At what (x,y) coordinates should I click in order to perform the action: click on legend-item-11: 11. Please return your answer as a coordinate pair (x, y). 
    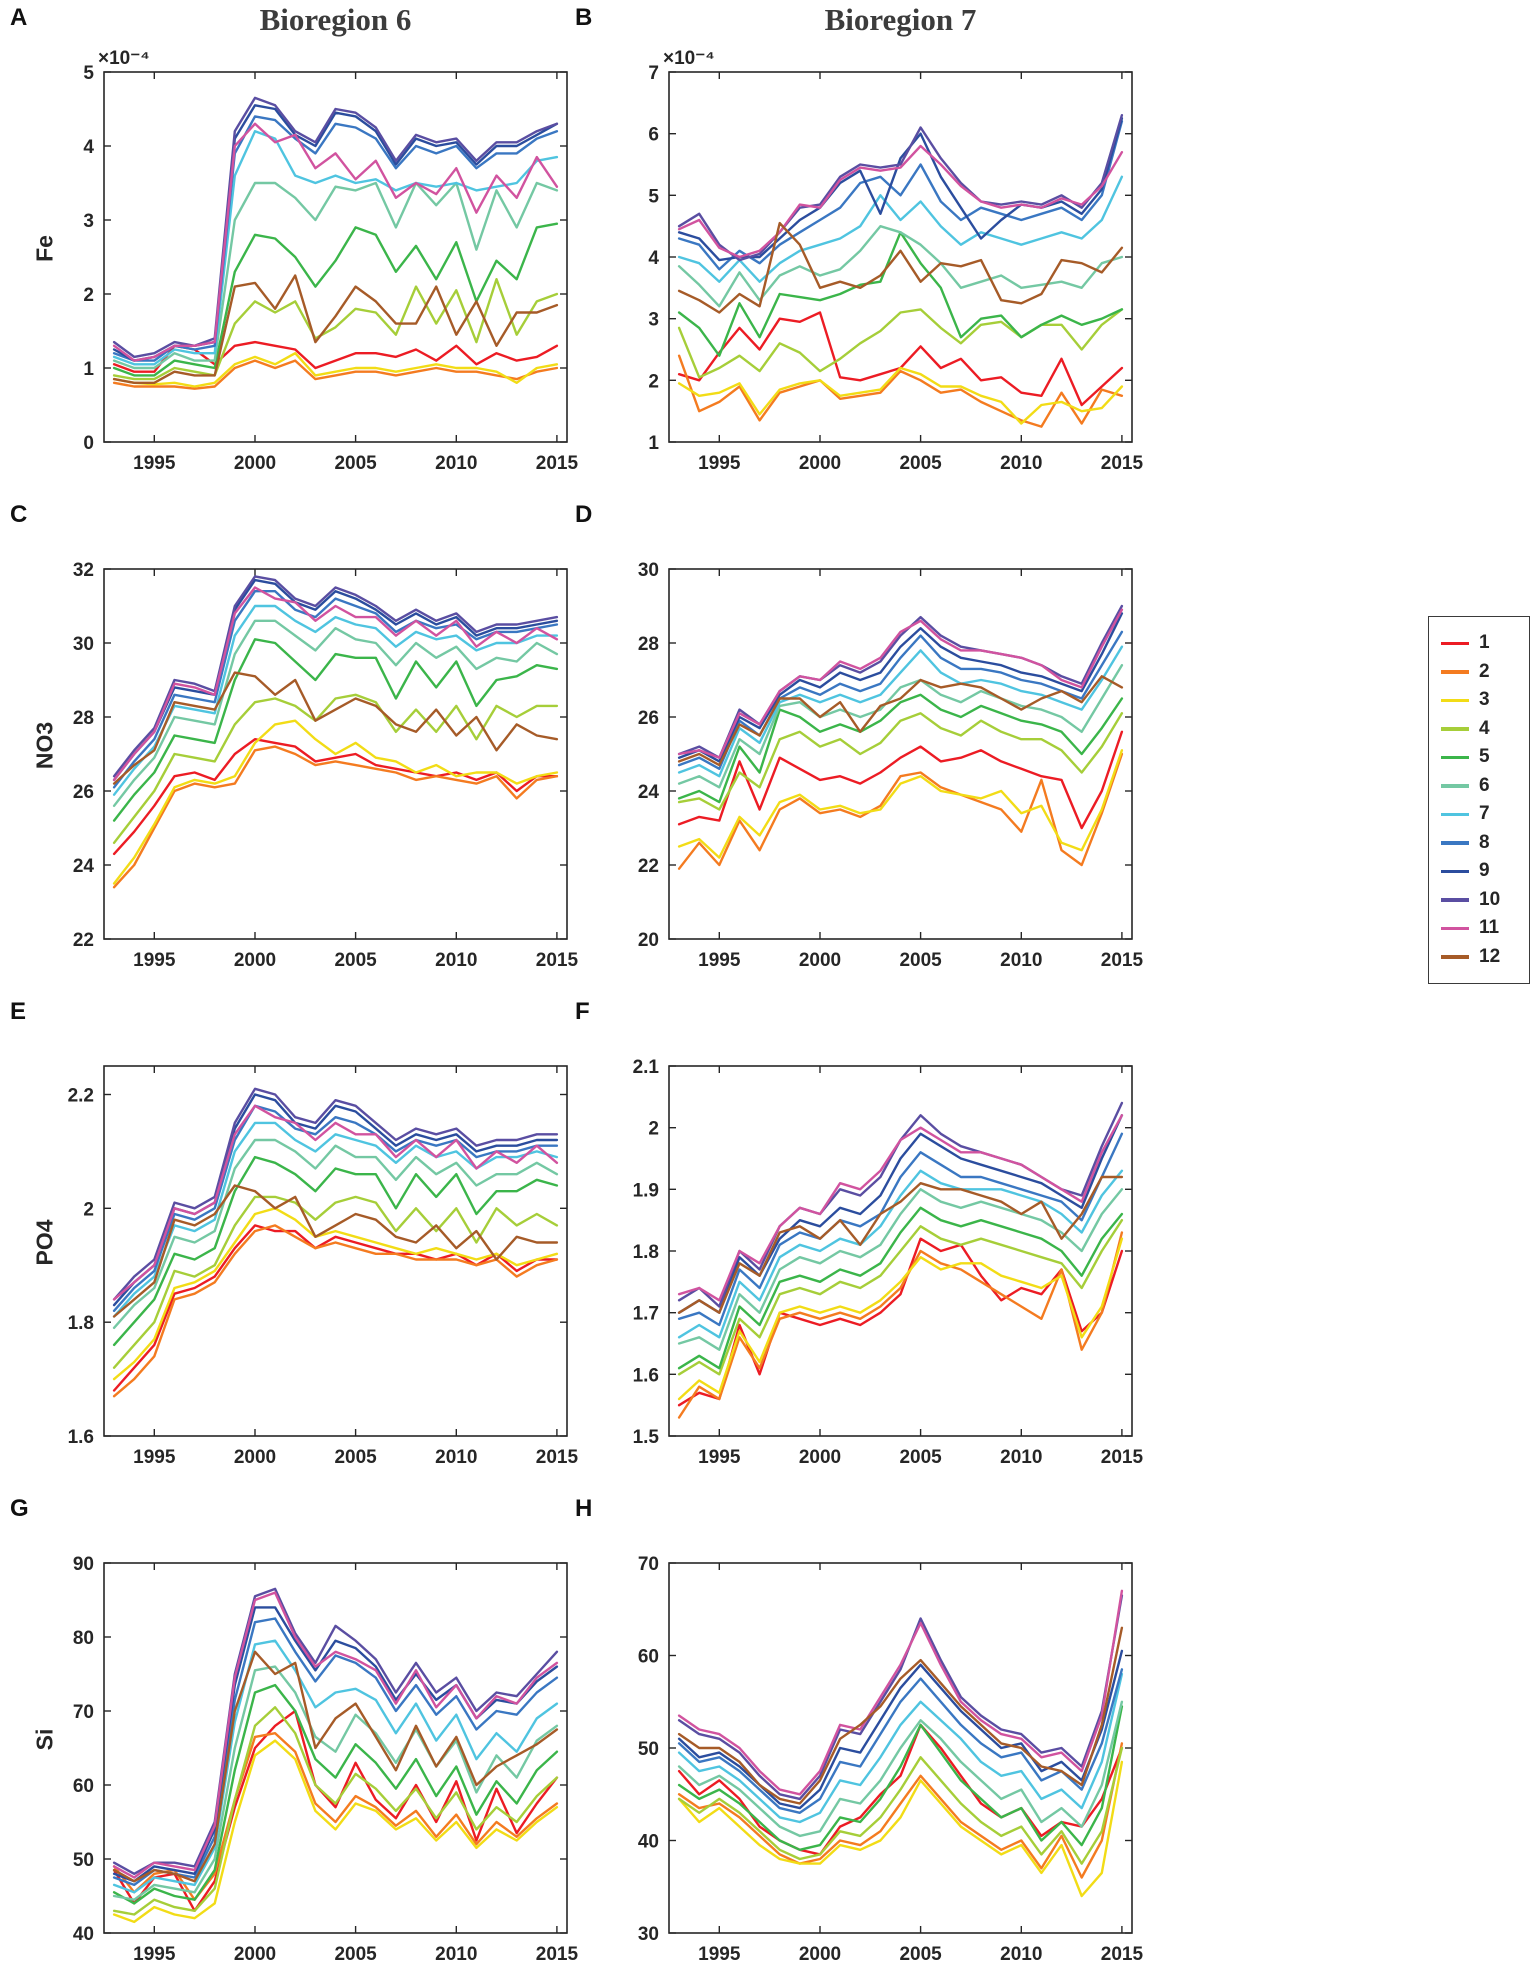
    Looking at the image, I should click on (1479, 928).